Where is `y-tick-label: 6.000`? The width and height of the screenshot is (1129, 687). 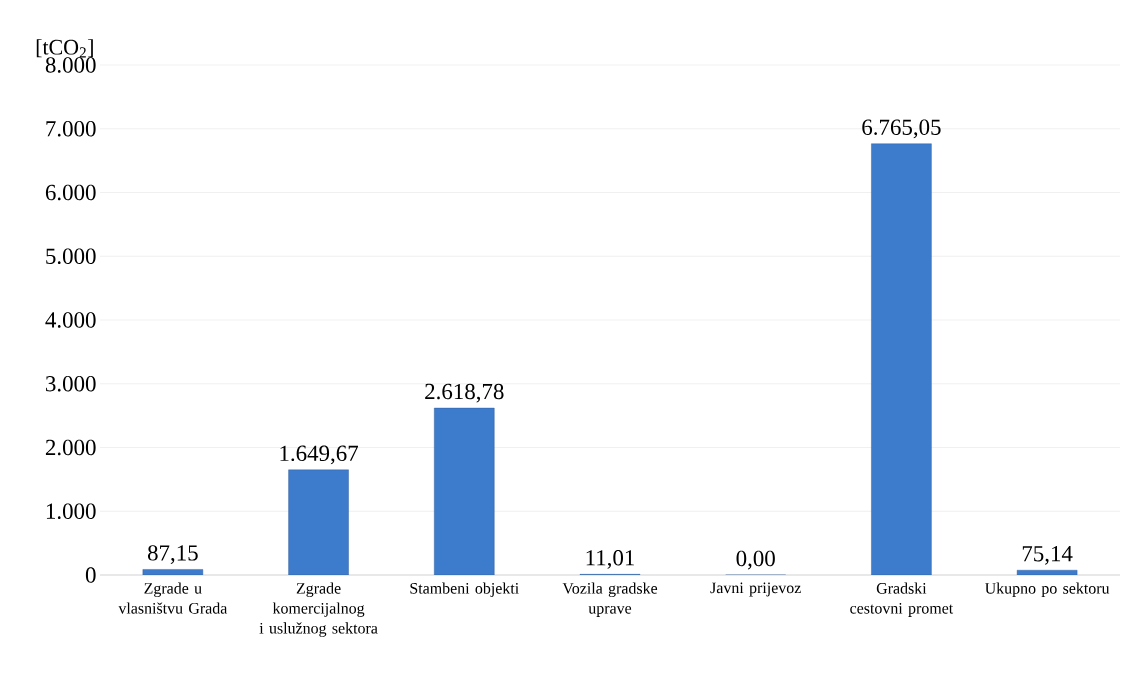 y-tick-label: 6.000 is located at coordinates (70, 192).